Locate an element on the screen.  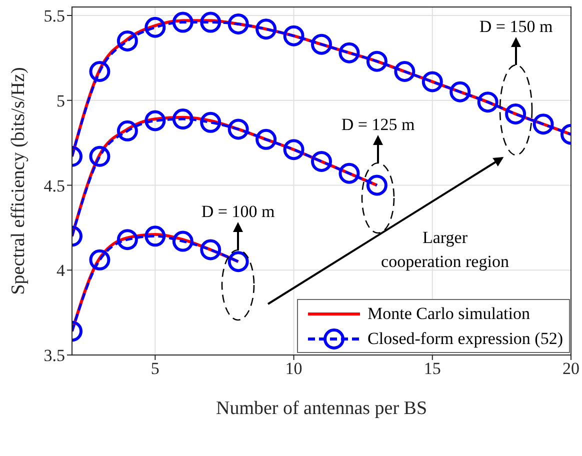
annotation: D = 150 m is located at coordinates (516, 26).